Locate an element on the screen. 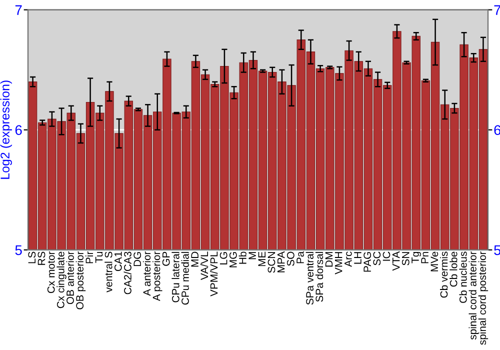 This screenshot has height=350, width=500. x-tick-label: Cb vermis is located at coordinates (444, 275).